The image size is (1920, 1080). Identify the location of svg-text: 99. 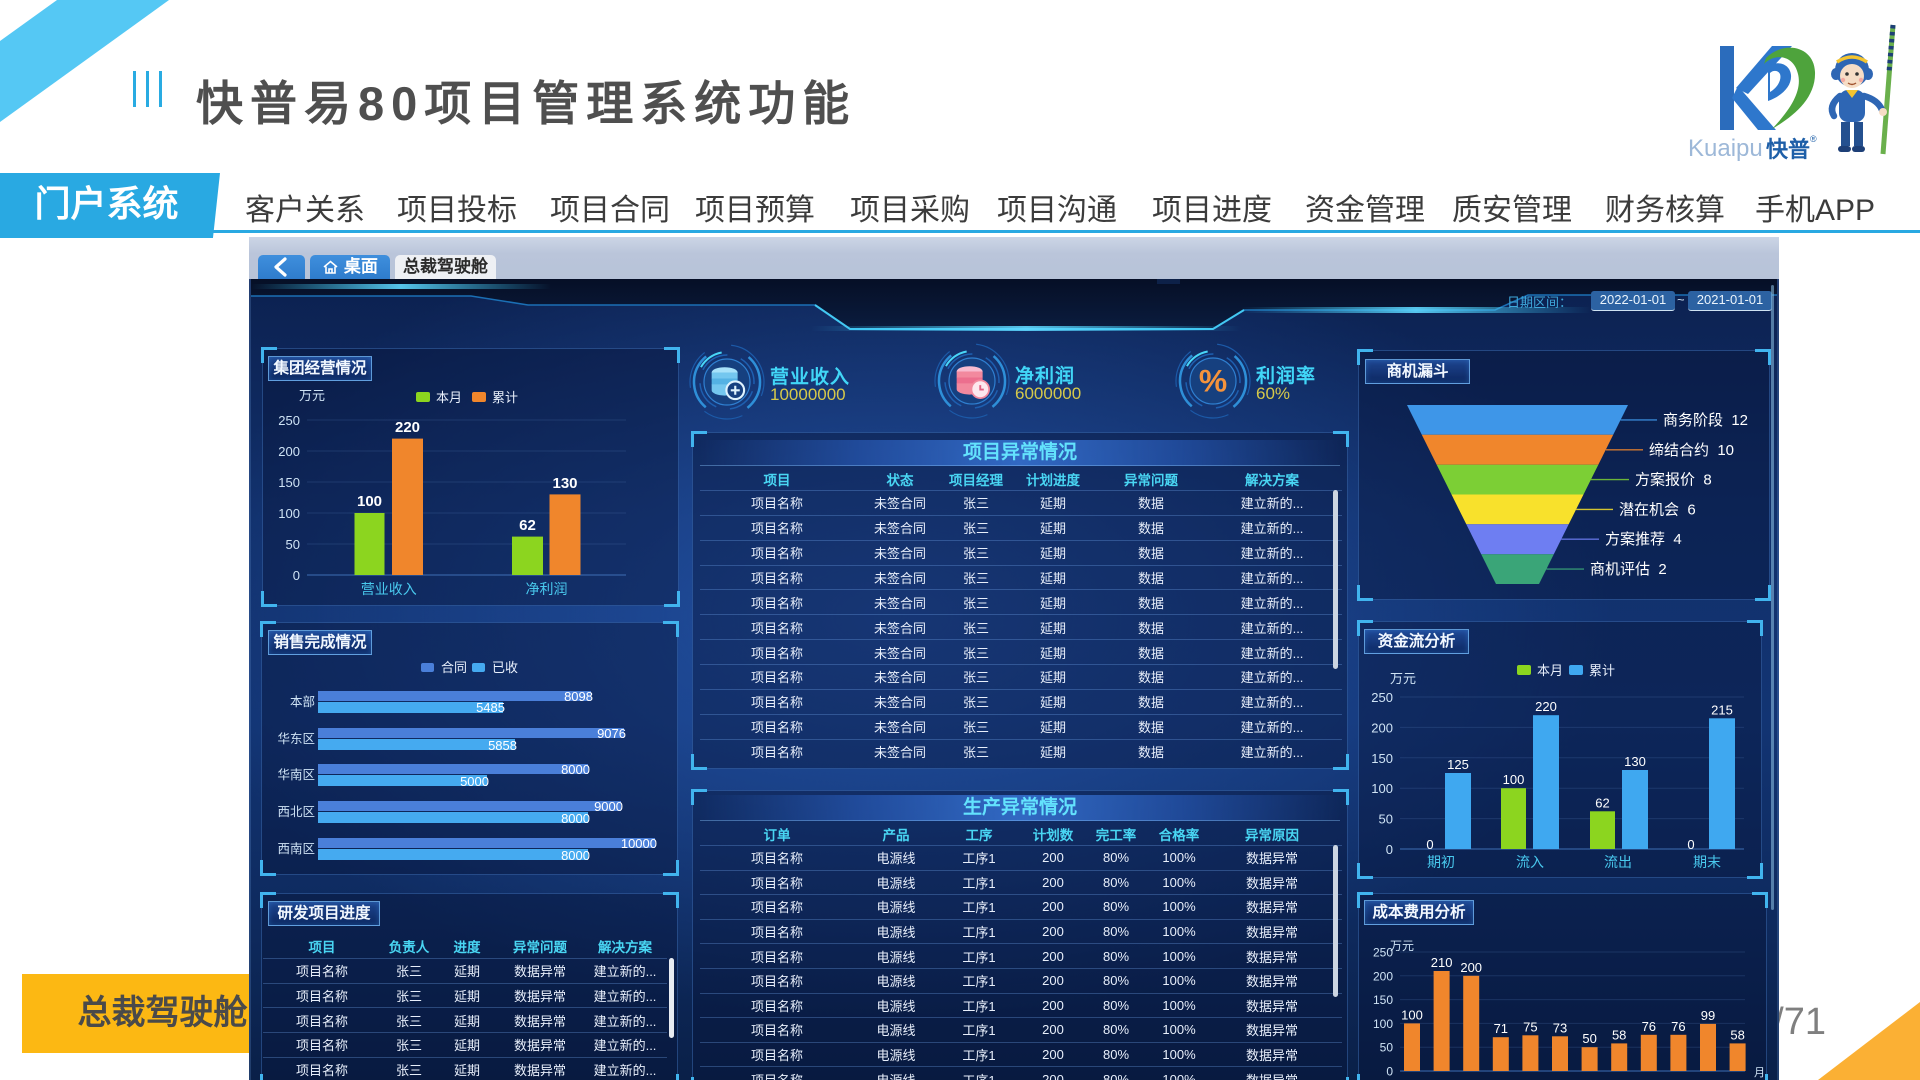
(1708, 1015).